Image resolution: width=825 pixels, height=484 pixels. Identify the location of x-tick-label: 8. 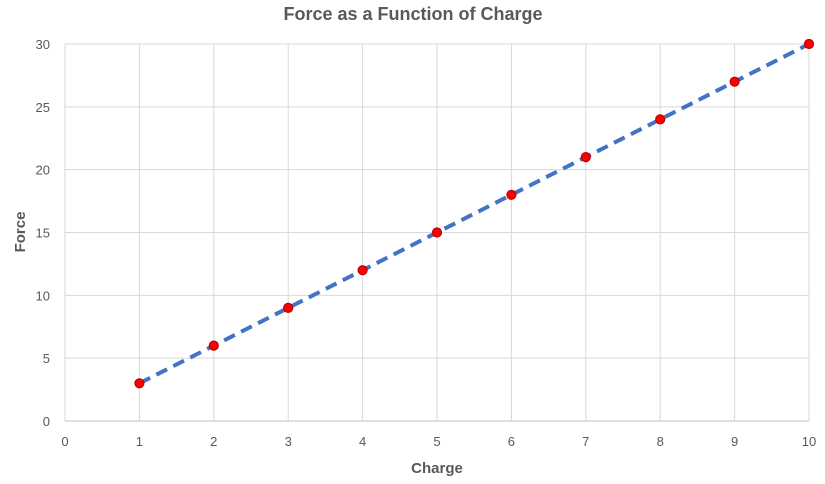
(660, 441).